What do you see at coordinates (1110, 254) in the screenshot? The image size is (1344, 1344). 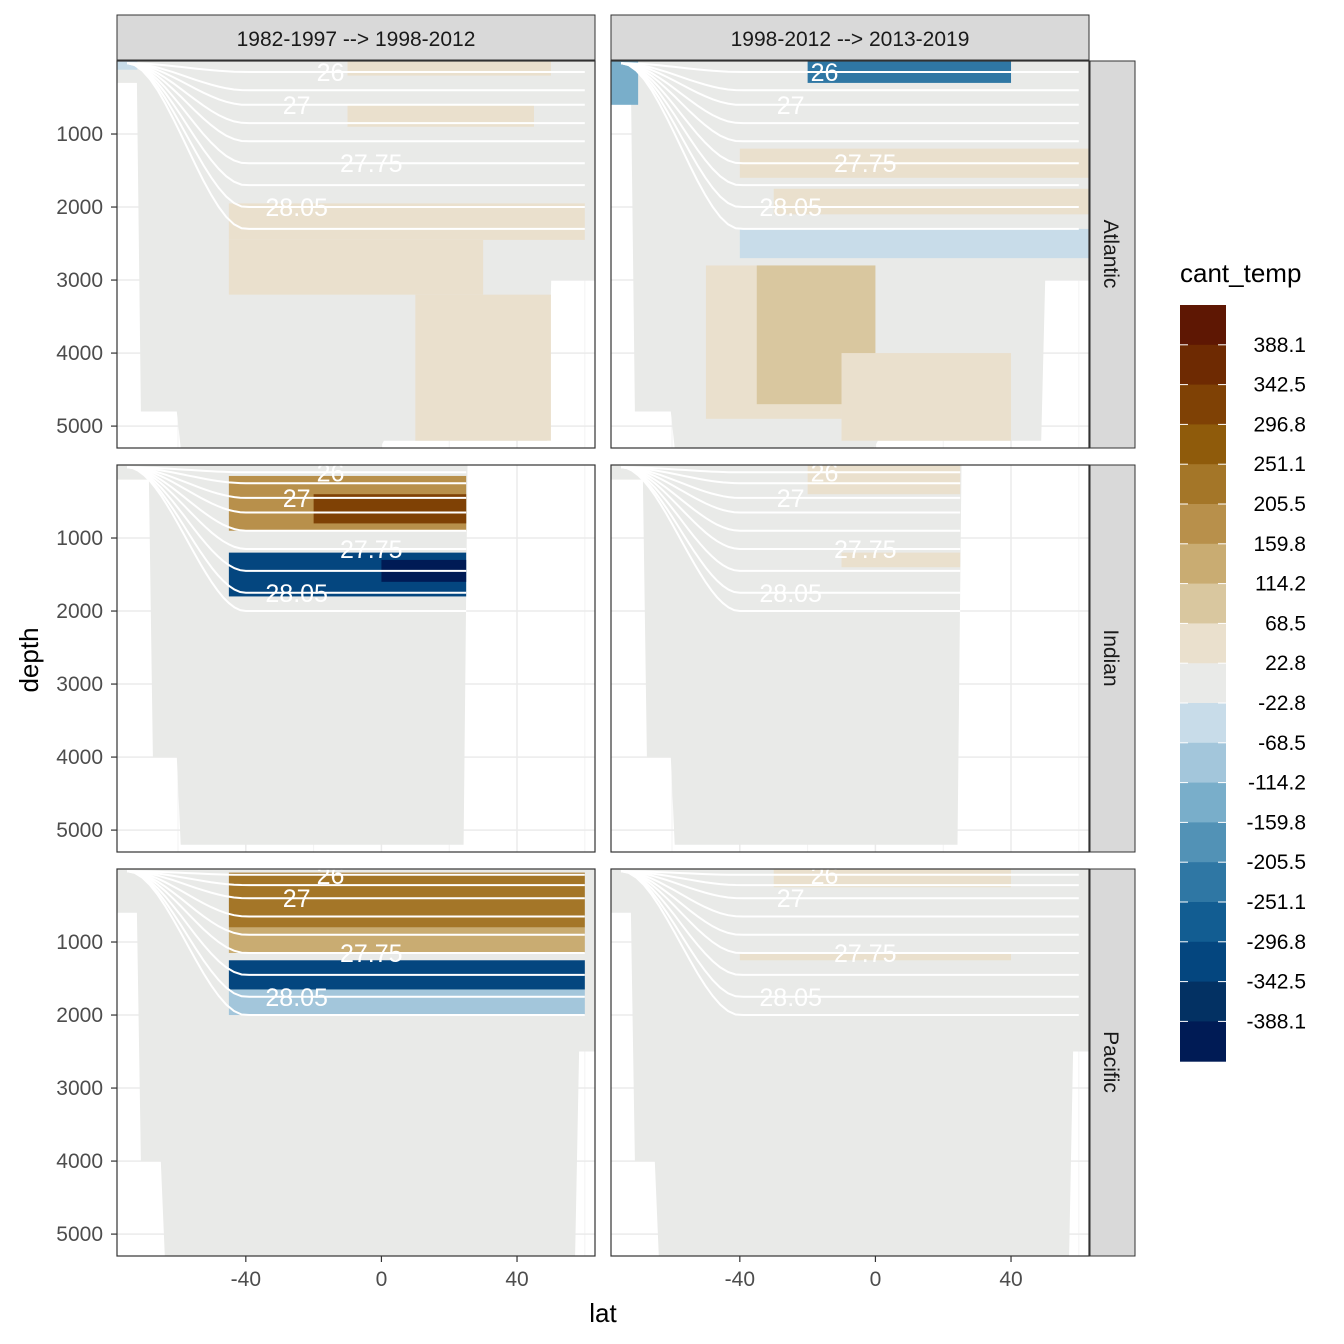 I see `row-strip-label-atlantic: Atlantic` at bounding box center [1110, 254].